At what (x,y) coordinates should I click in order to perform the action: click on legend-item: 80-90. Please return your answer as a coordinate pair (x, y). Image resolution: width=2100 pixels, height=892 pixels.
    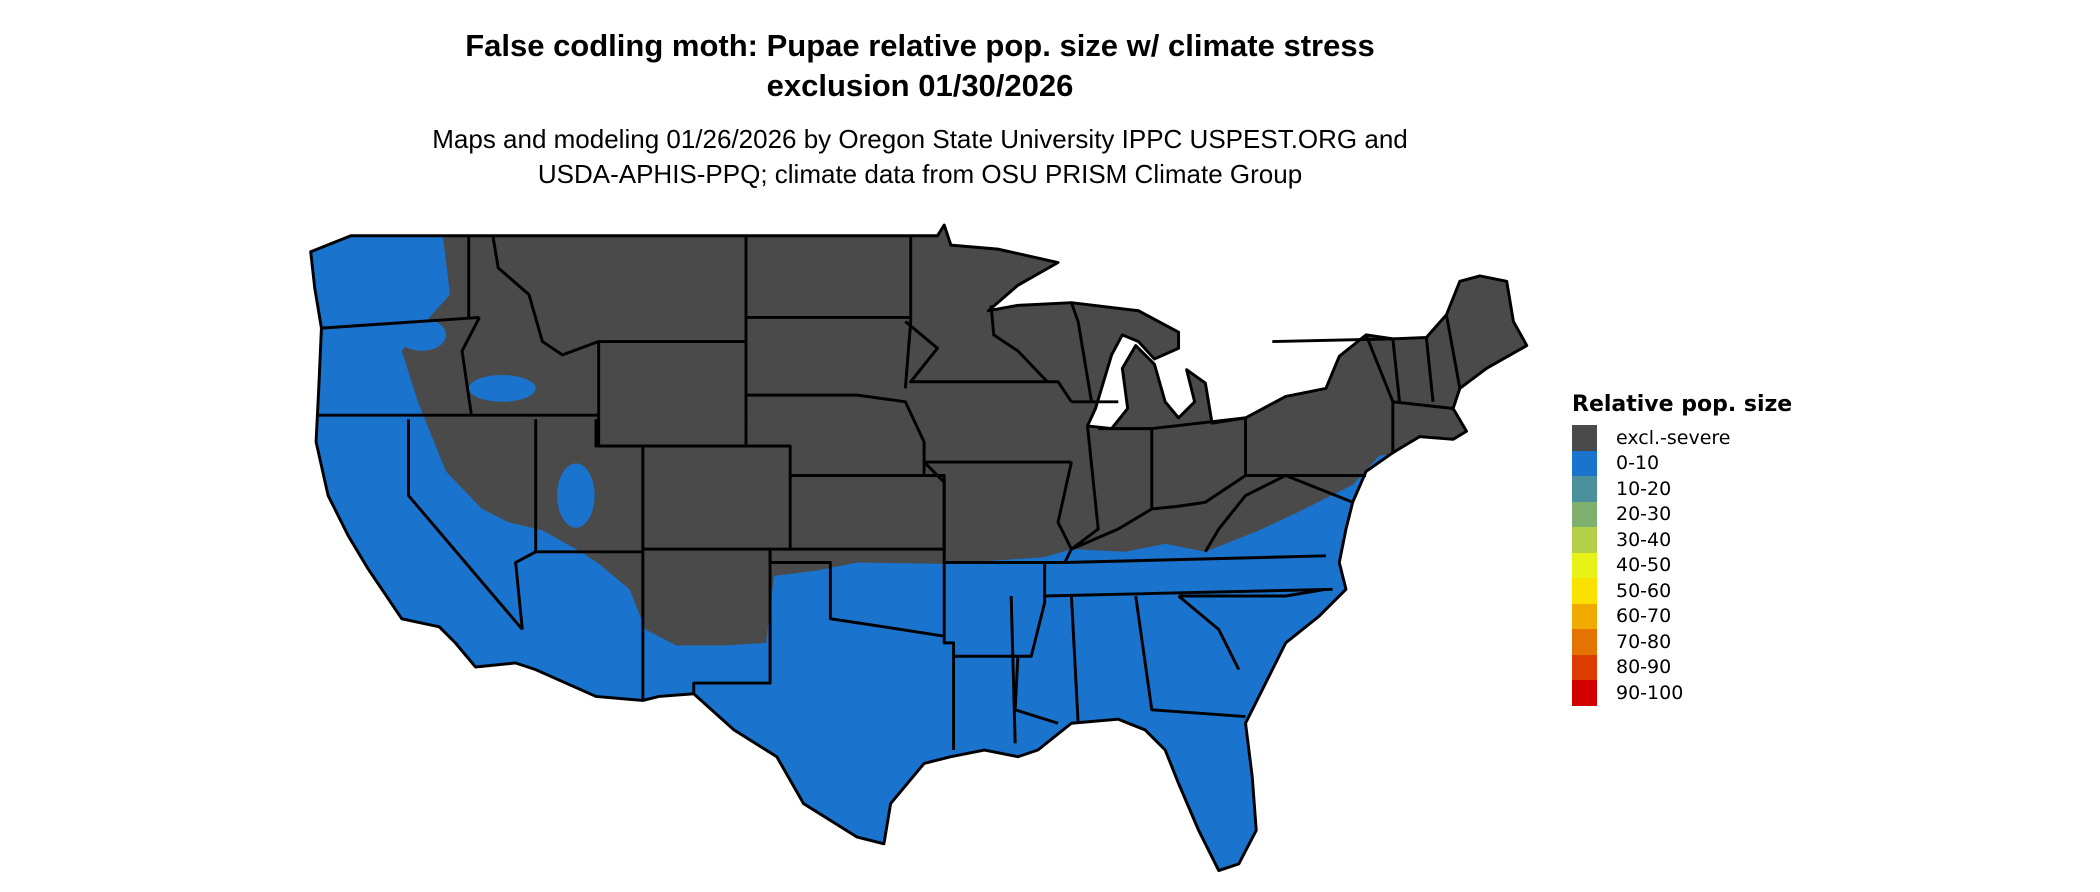
    Looking at the image, I should click on (1682, 667).